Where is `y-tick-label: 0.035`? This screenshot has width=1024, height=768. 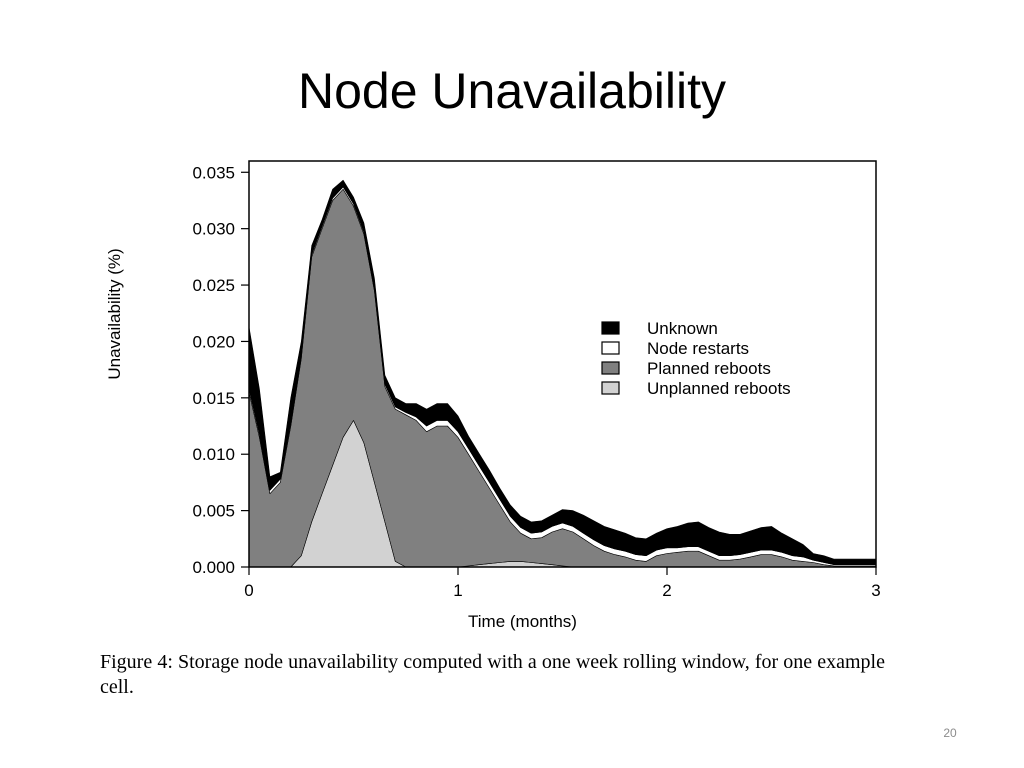
y-tick-label: 0.035 is located at coordinates (213, 172).